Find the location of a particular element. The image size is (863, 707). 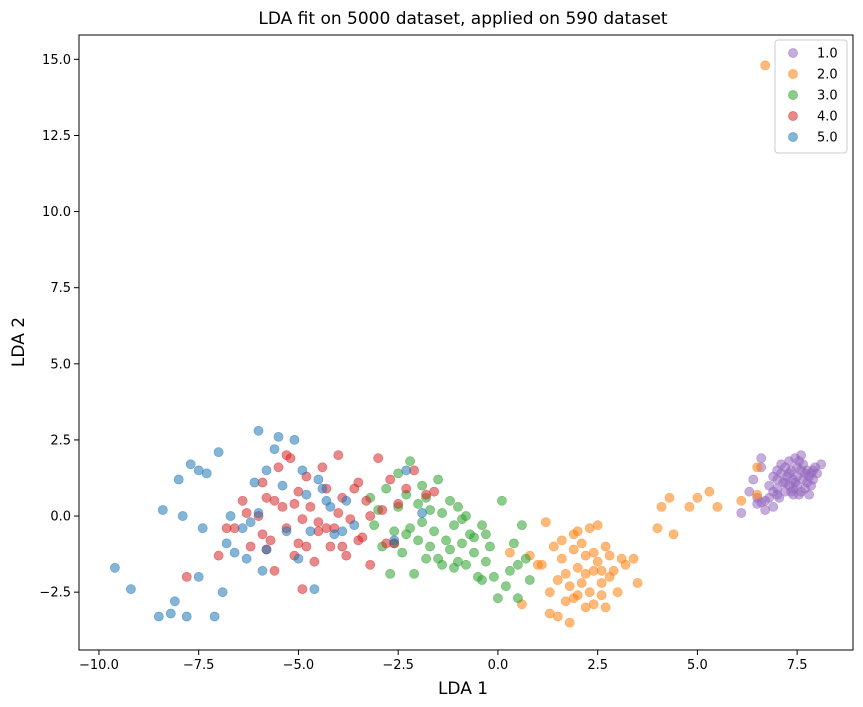

point-5.0-36 is located at coordinates (318, 479).